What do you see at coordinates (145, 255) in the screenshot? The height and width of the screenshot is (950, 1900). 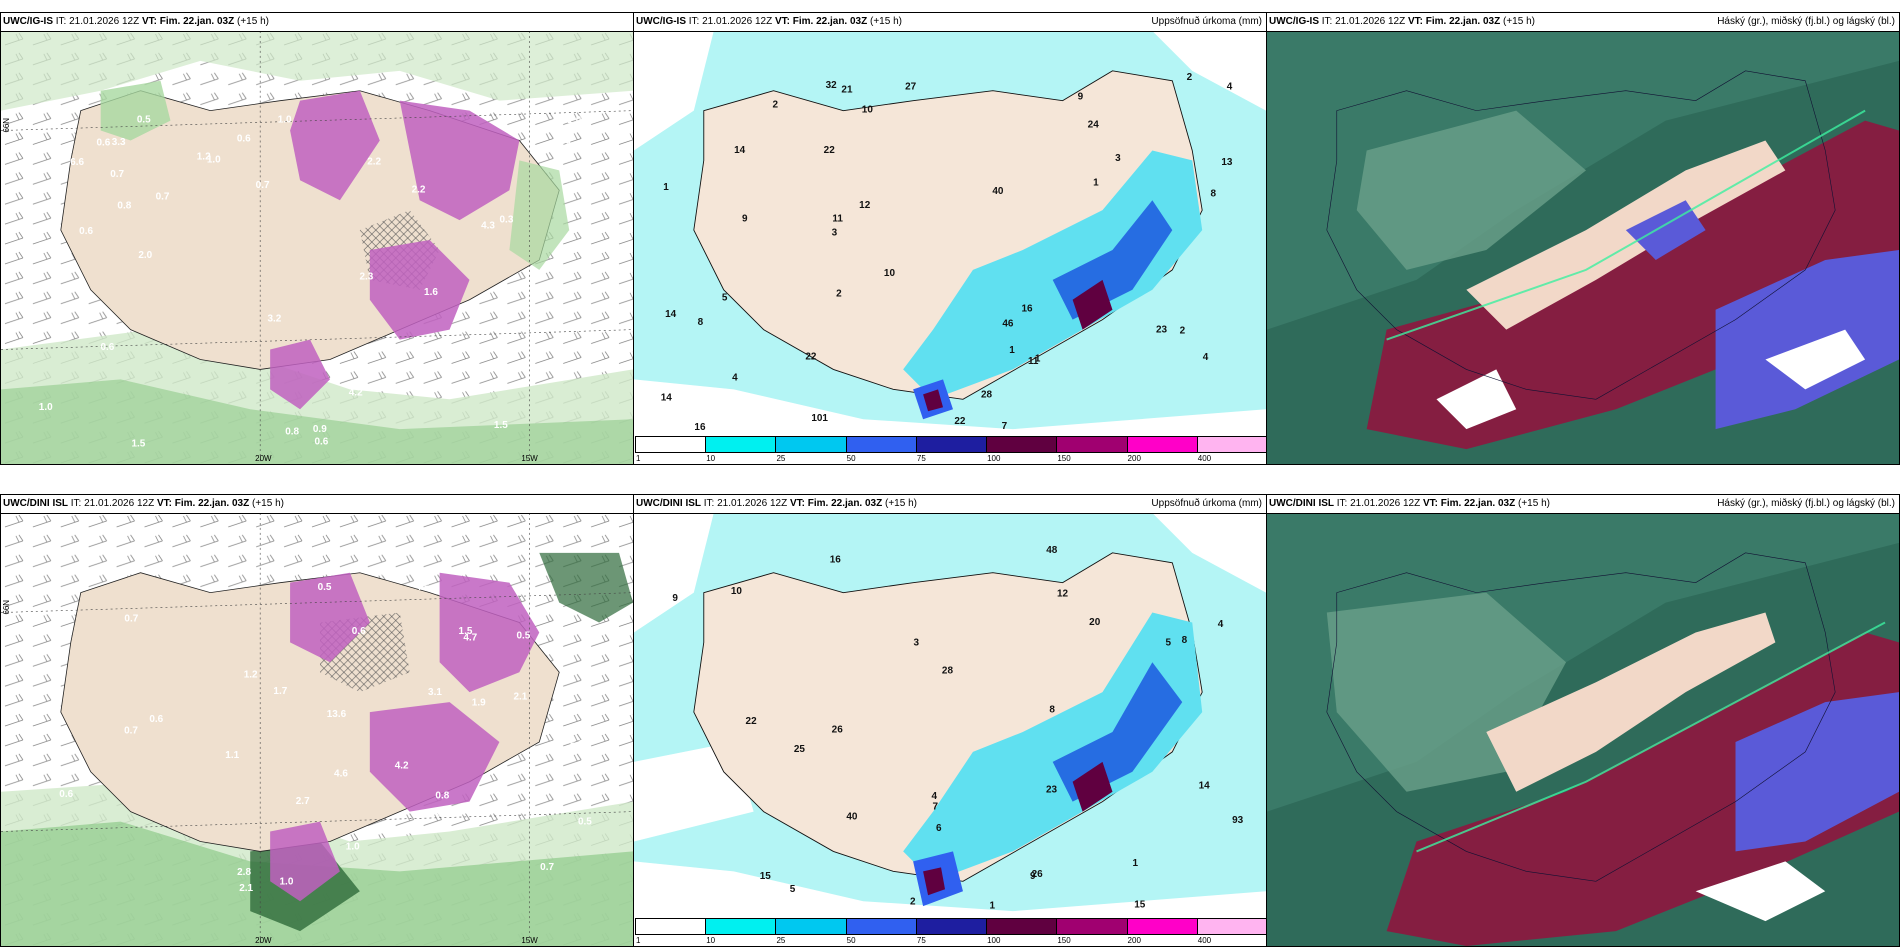 I see `value-label: 2.0` at bounding box center [145, 255].